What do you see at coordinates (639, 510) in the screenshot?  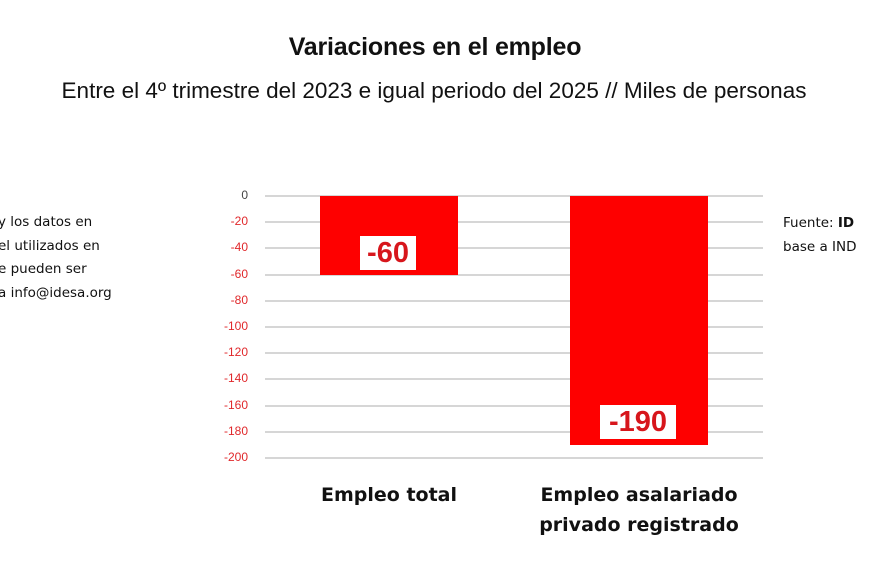 I see `x-category-label: Empleo asalariado privado registrado` at bounding box center [639, 510].